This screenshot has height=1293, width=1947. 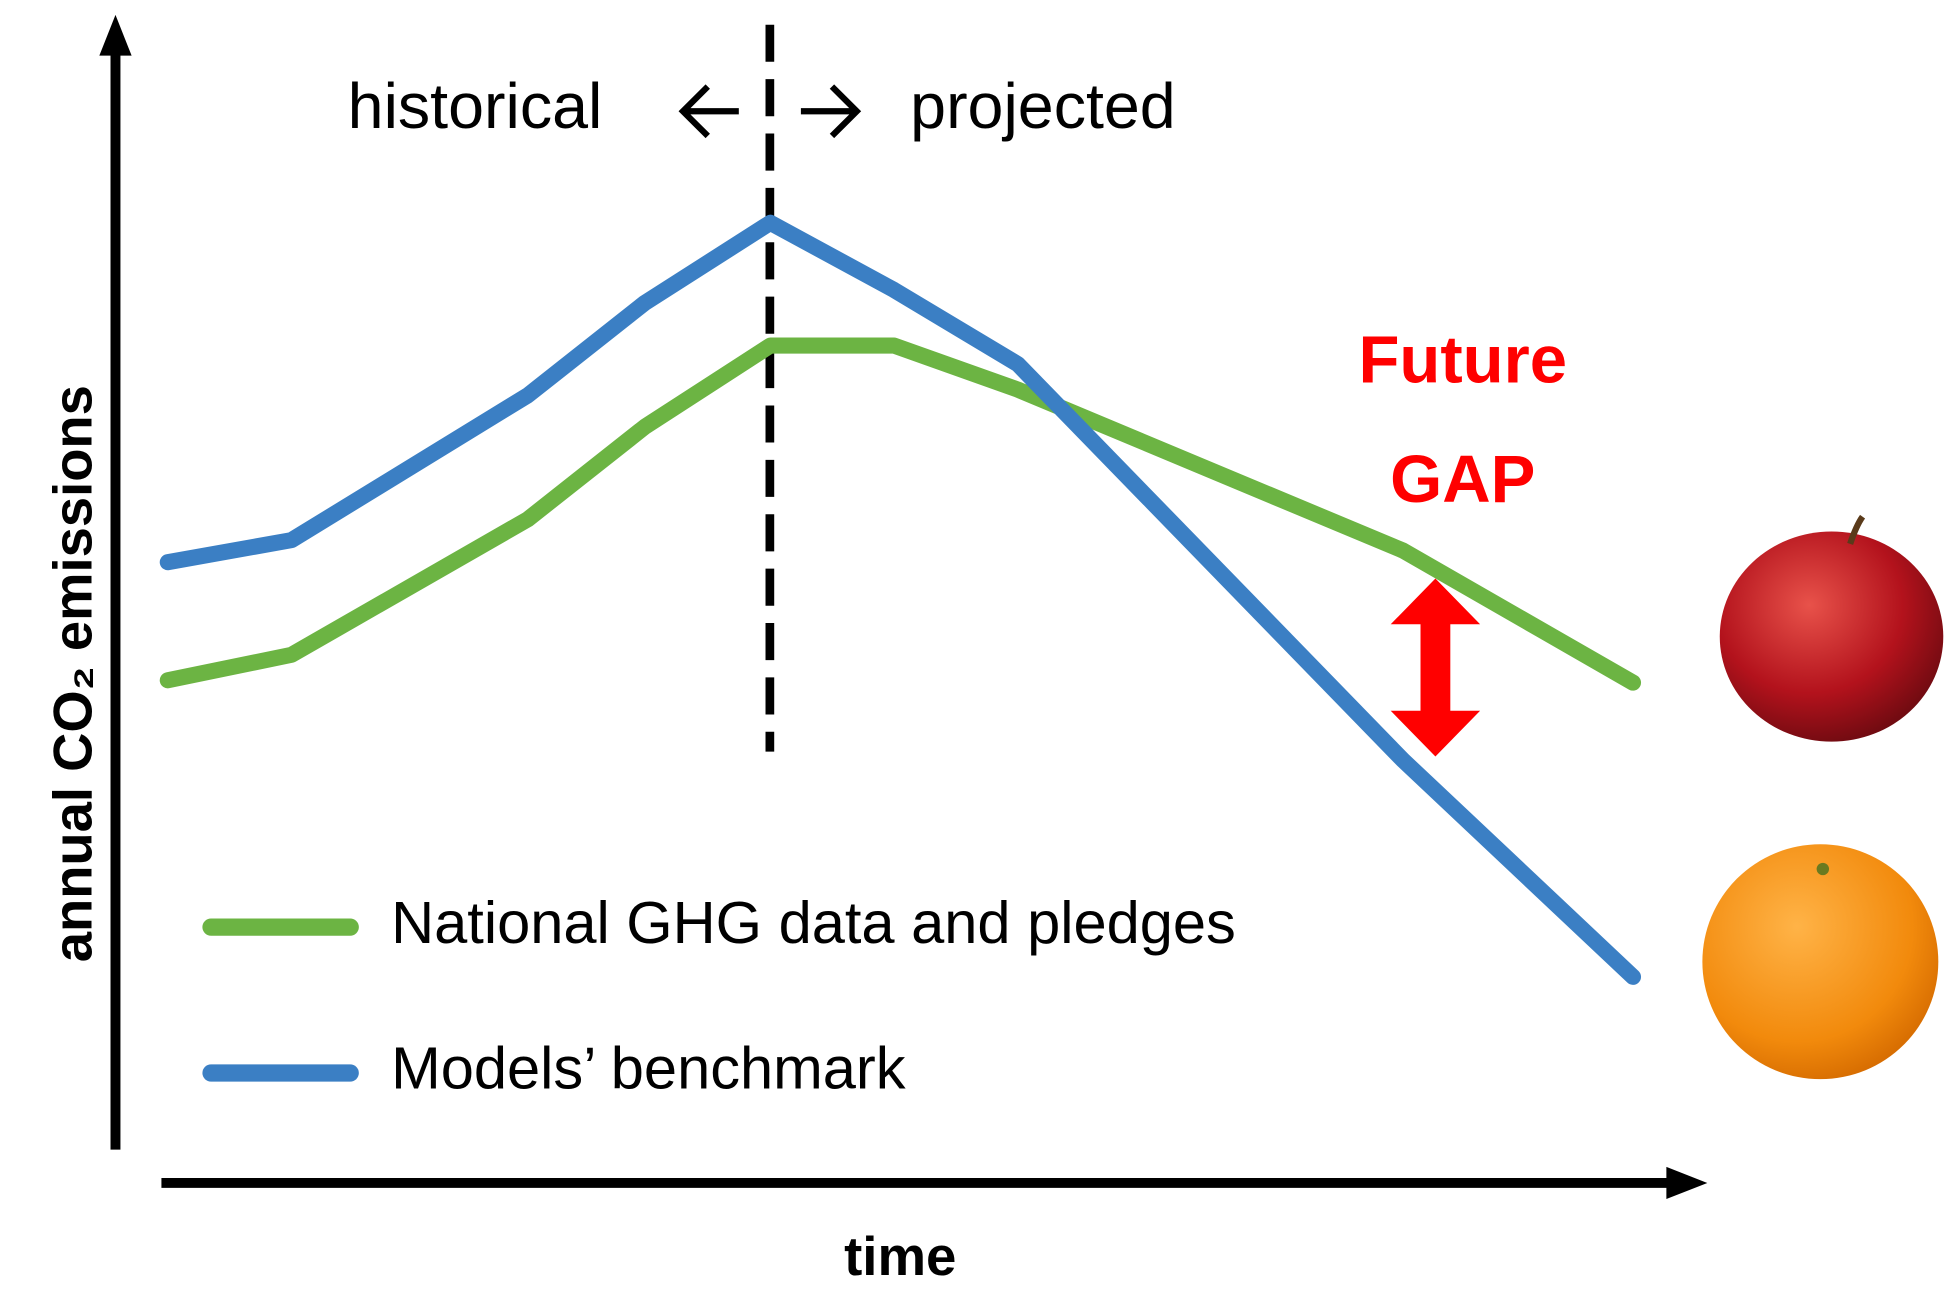 I want to click on orange-stem, so click(x=1823, y=869).